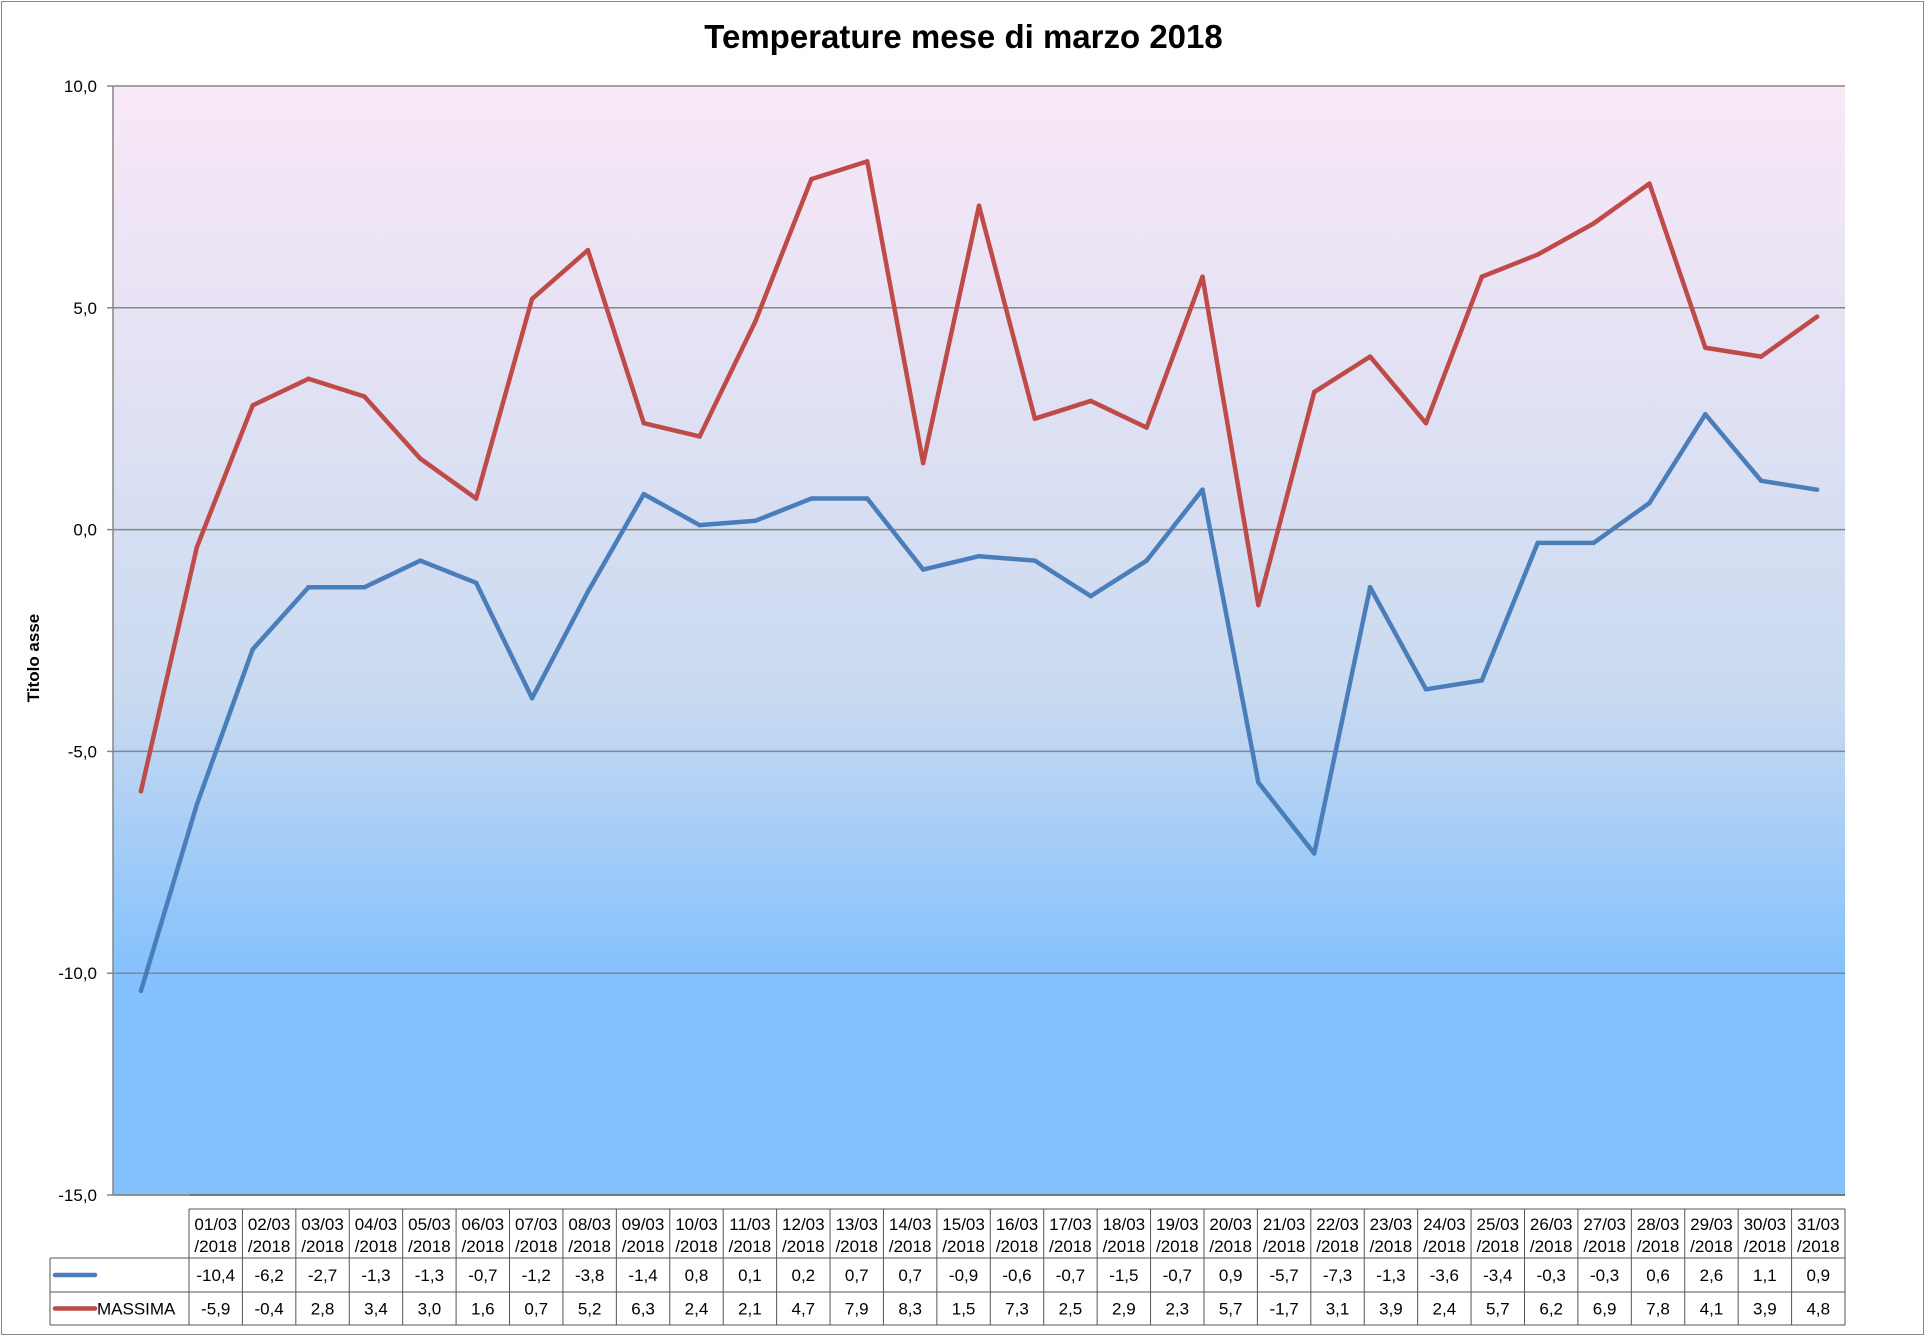  Describe the element at coordinates (1765, 1309) in the screenshot. I see `data-label: 3,9` at that location.